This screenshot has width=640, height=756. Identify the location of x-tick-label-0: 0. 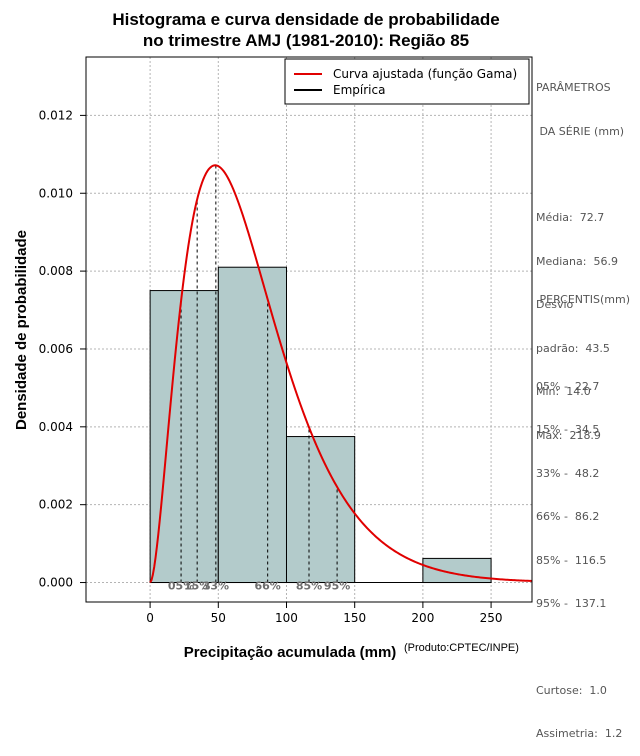
(150, 618).